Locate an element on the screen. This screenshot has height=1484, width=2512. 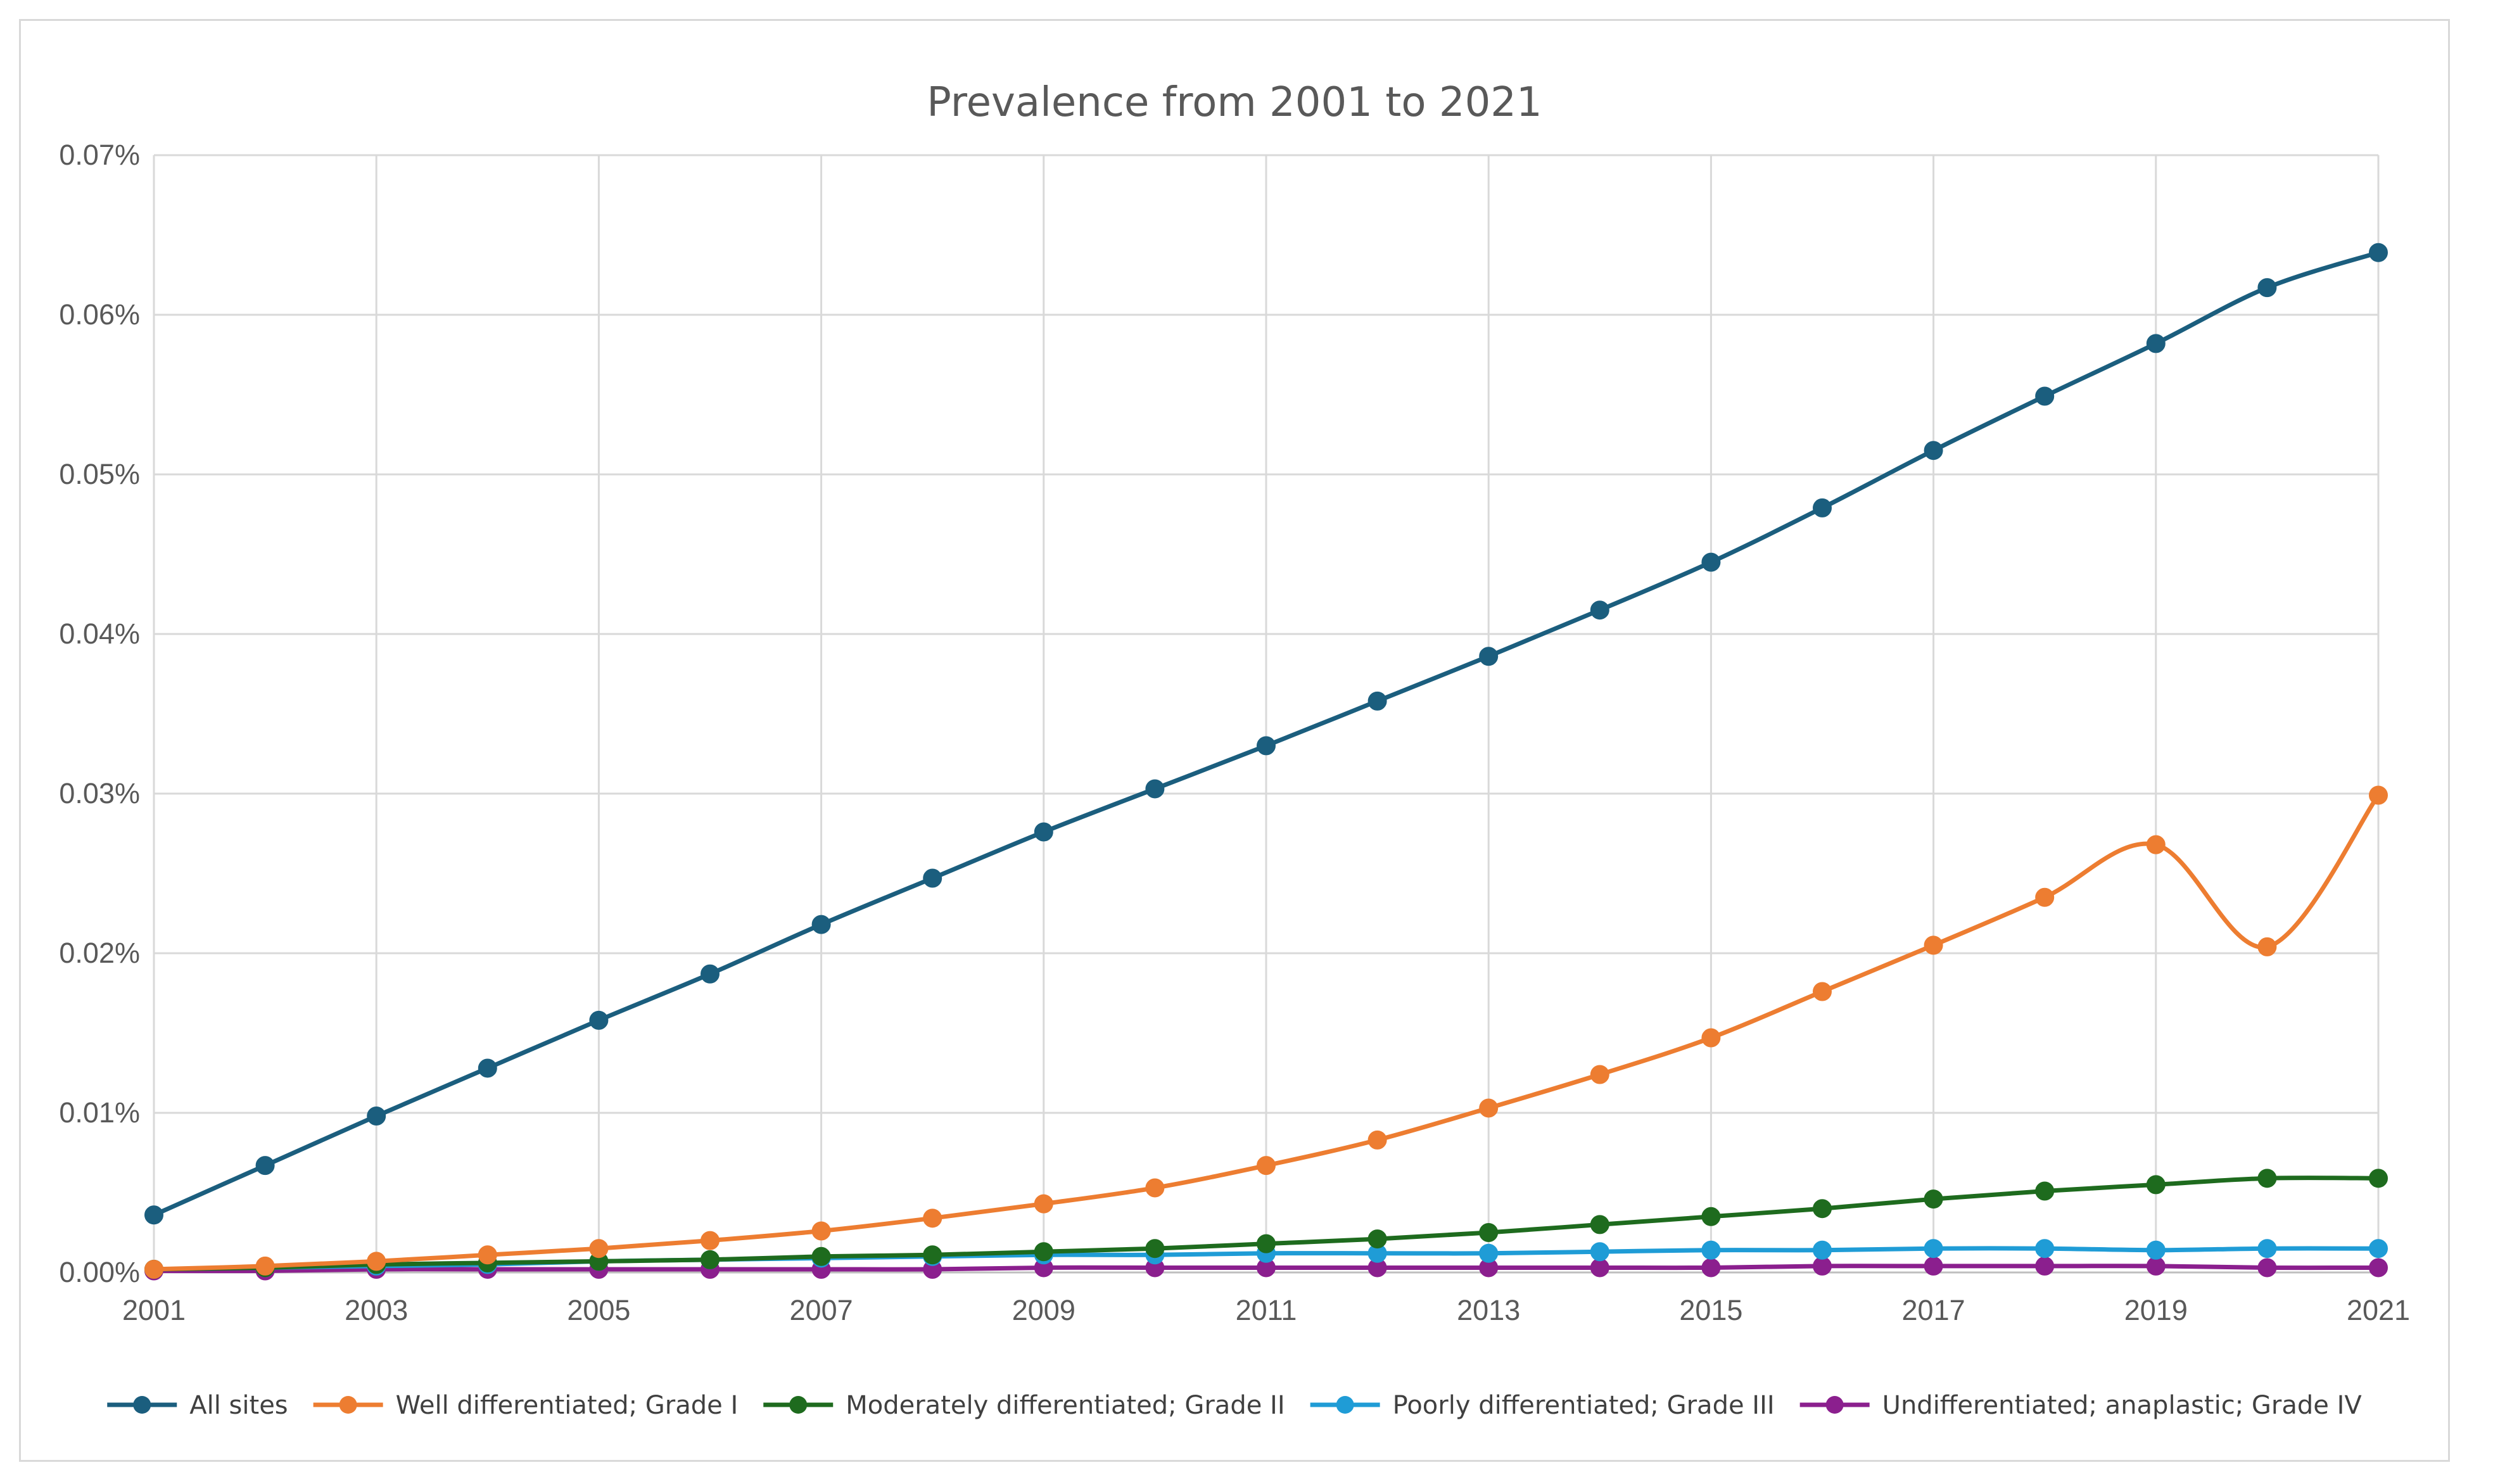
x-tick-label: 2015 is located at coordinates (1710, 1310).